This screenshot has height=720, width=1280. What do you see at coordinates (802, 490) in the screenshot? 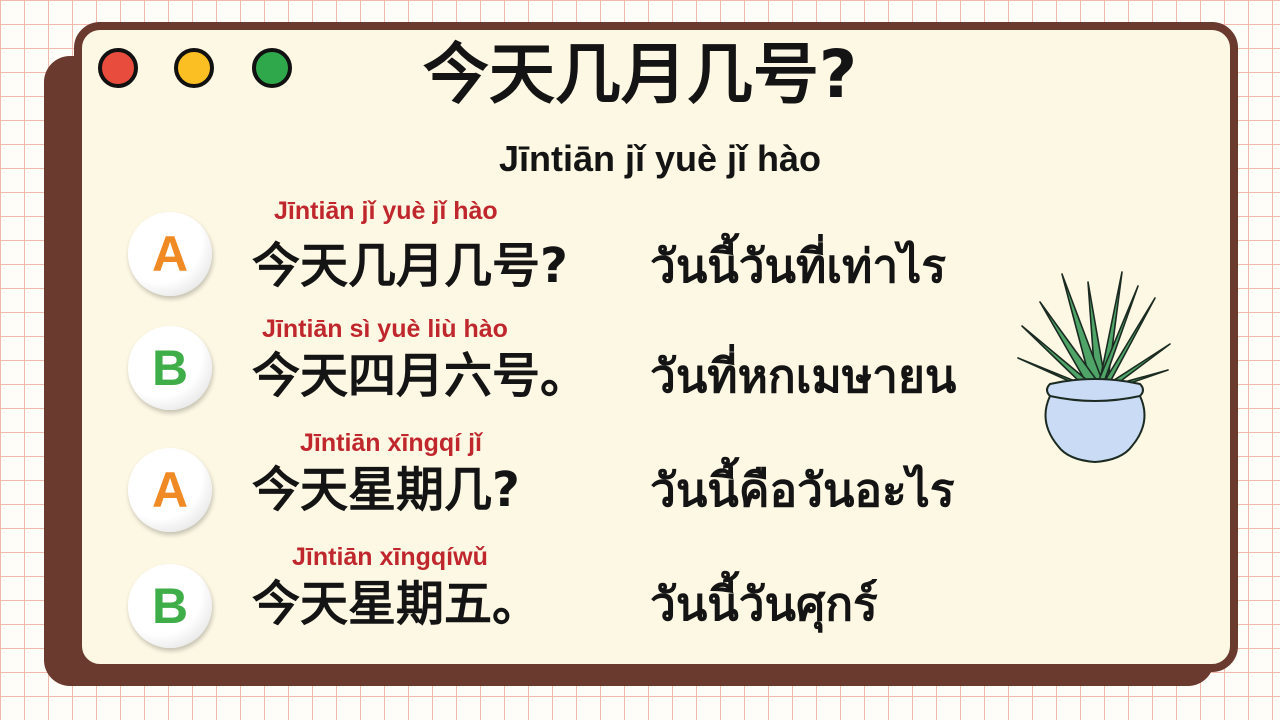
I see `line-thai: วันนี้คือวันอะไร` at bounding box center [802, 490].